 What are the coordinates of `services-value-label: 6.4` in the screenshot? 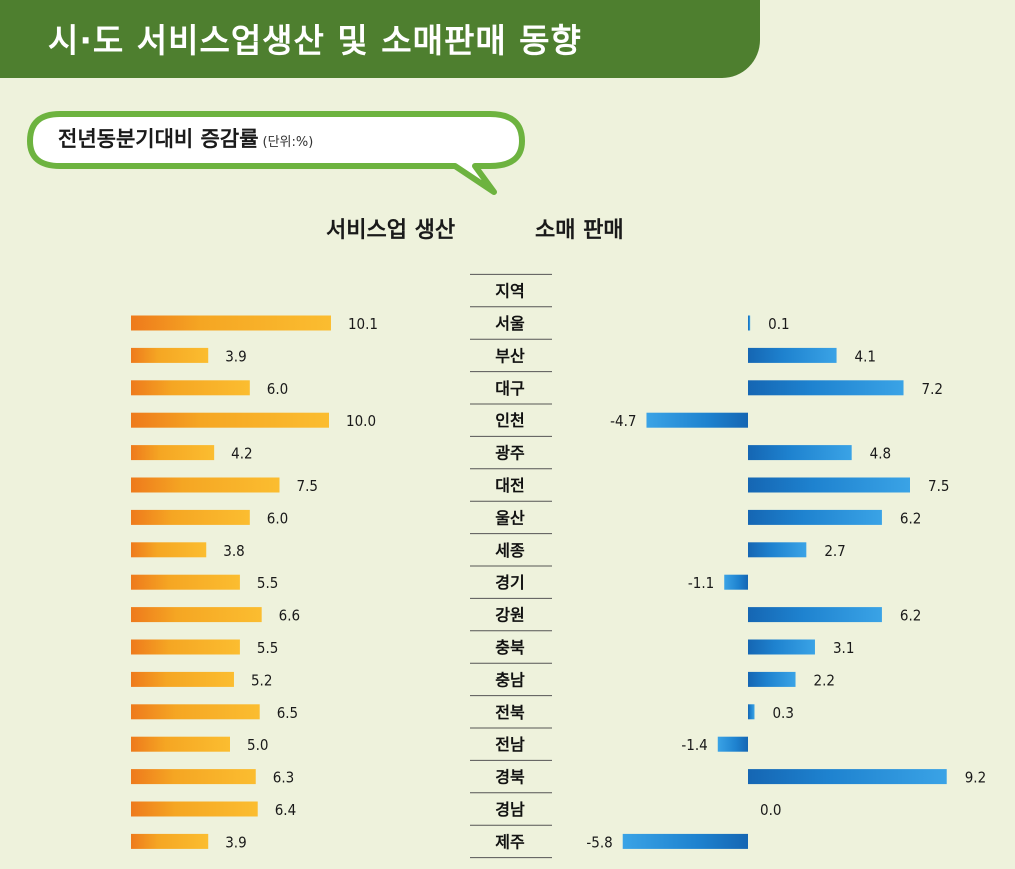 It's located at (285, 810).